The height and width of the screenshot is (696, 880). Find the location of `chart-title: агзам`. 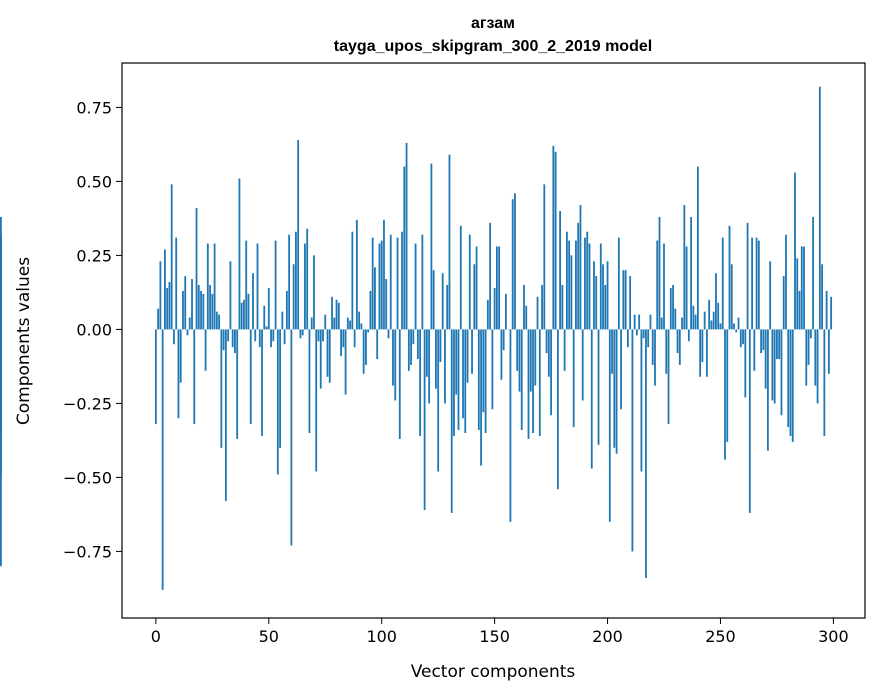

chart-title: агзам is located at coordinates (493, 23).